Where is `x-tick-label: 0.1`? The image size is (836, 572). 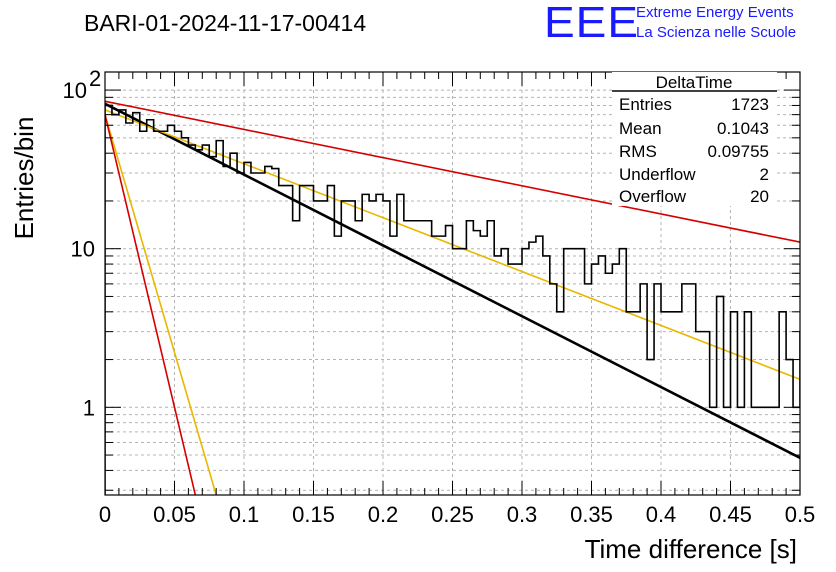 x-tick-label: 0.1 is located at coordinates (244, 514).